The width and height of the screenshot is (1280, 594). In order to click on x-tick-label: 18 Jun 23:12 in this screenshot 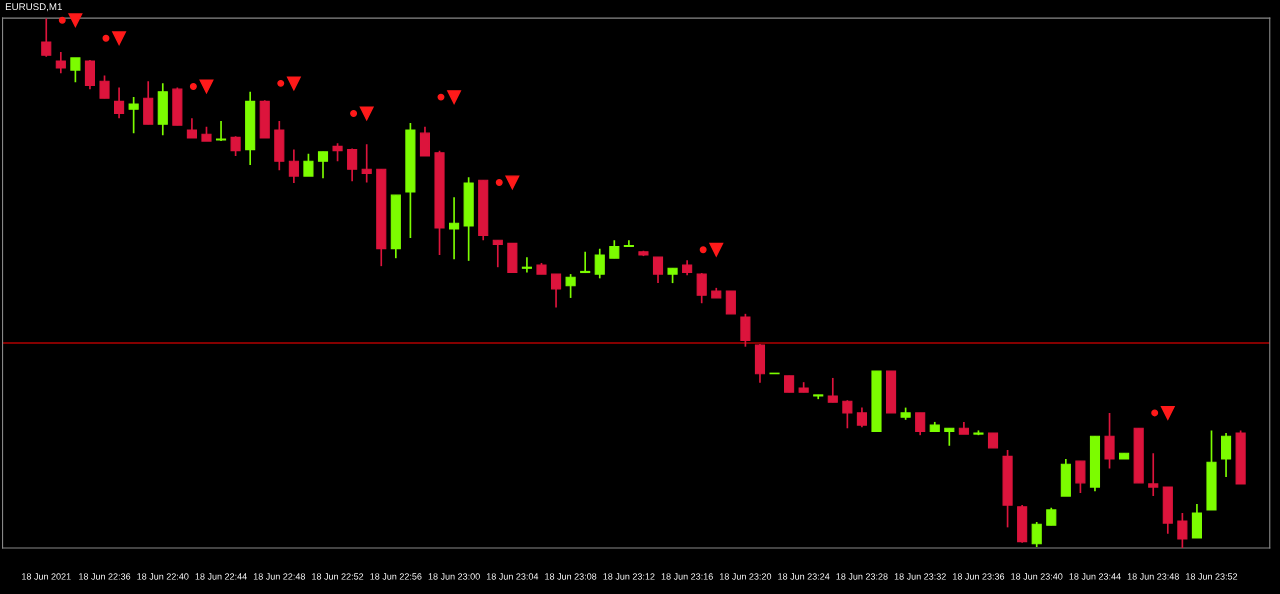, I will do `click(629, 576)`.